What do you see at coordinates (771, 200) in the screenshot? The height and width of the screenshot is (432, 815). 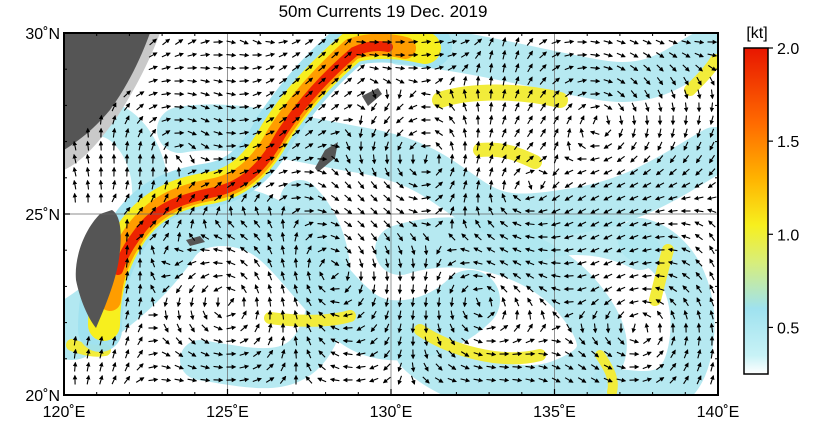 I see `colorbar: [kt] 0.5 1.0 1.5 2.0` at bounding box center [771, 200].